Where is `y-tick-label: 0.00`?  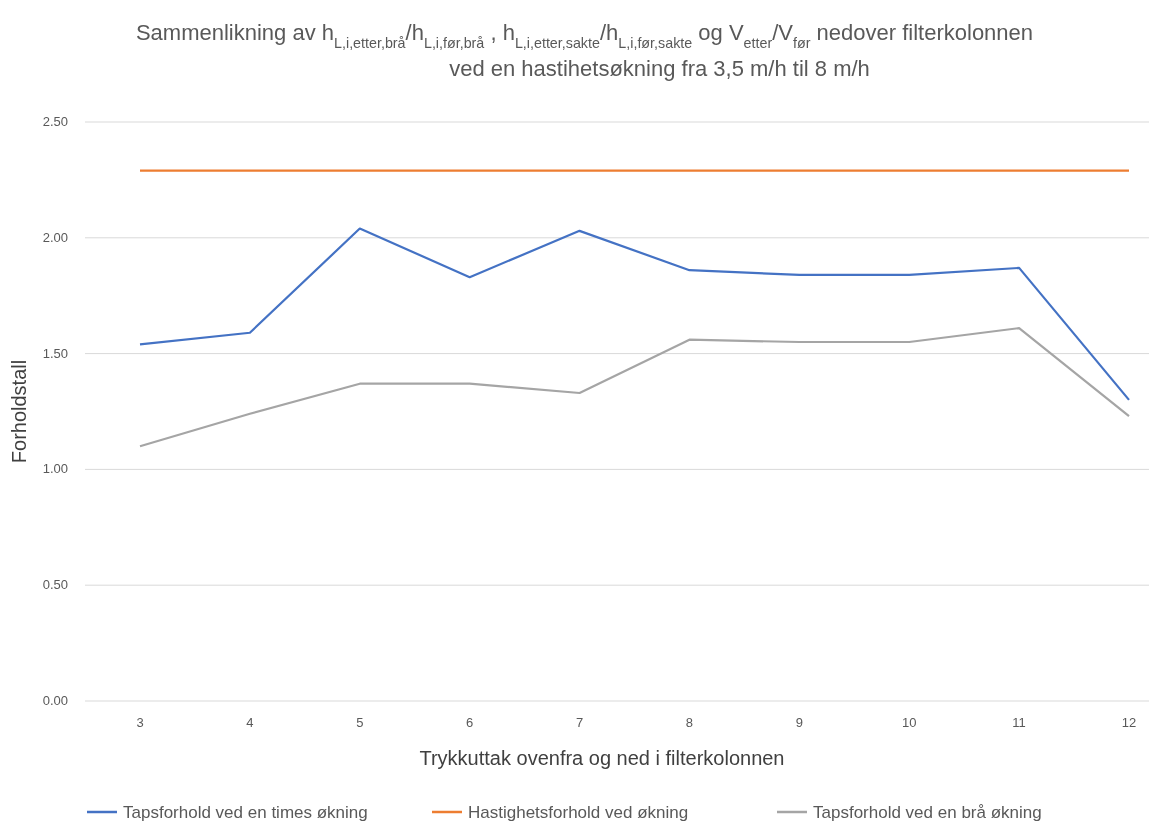
y-tick-label: 0.00 is located at coordinates (55, 700).